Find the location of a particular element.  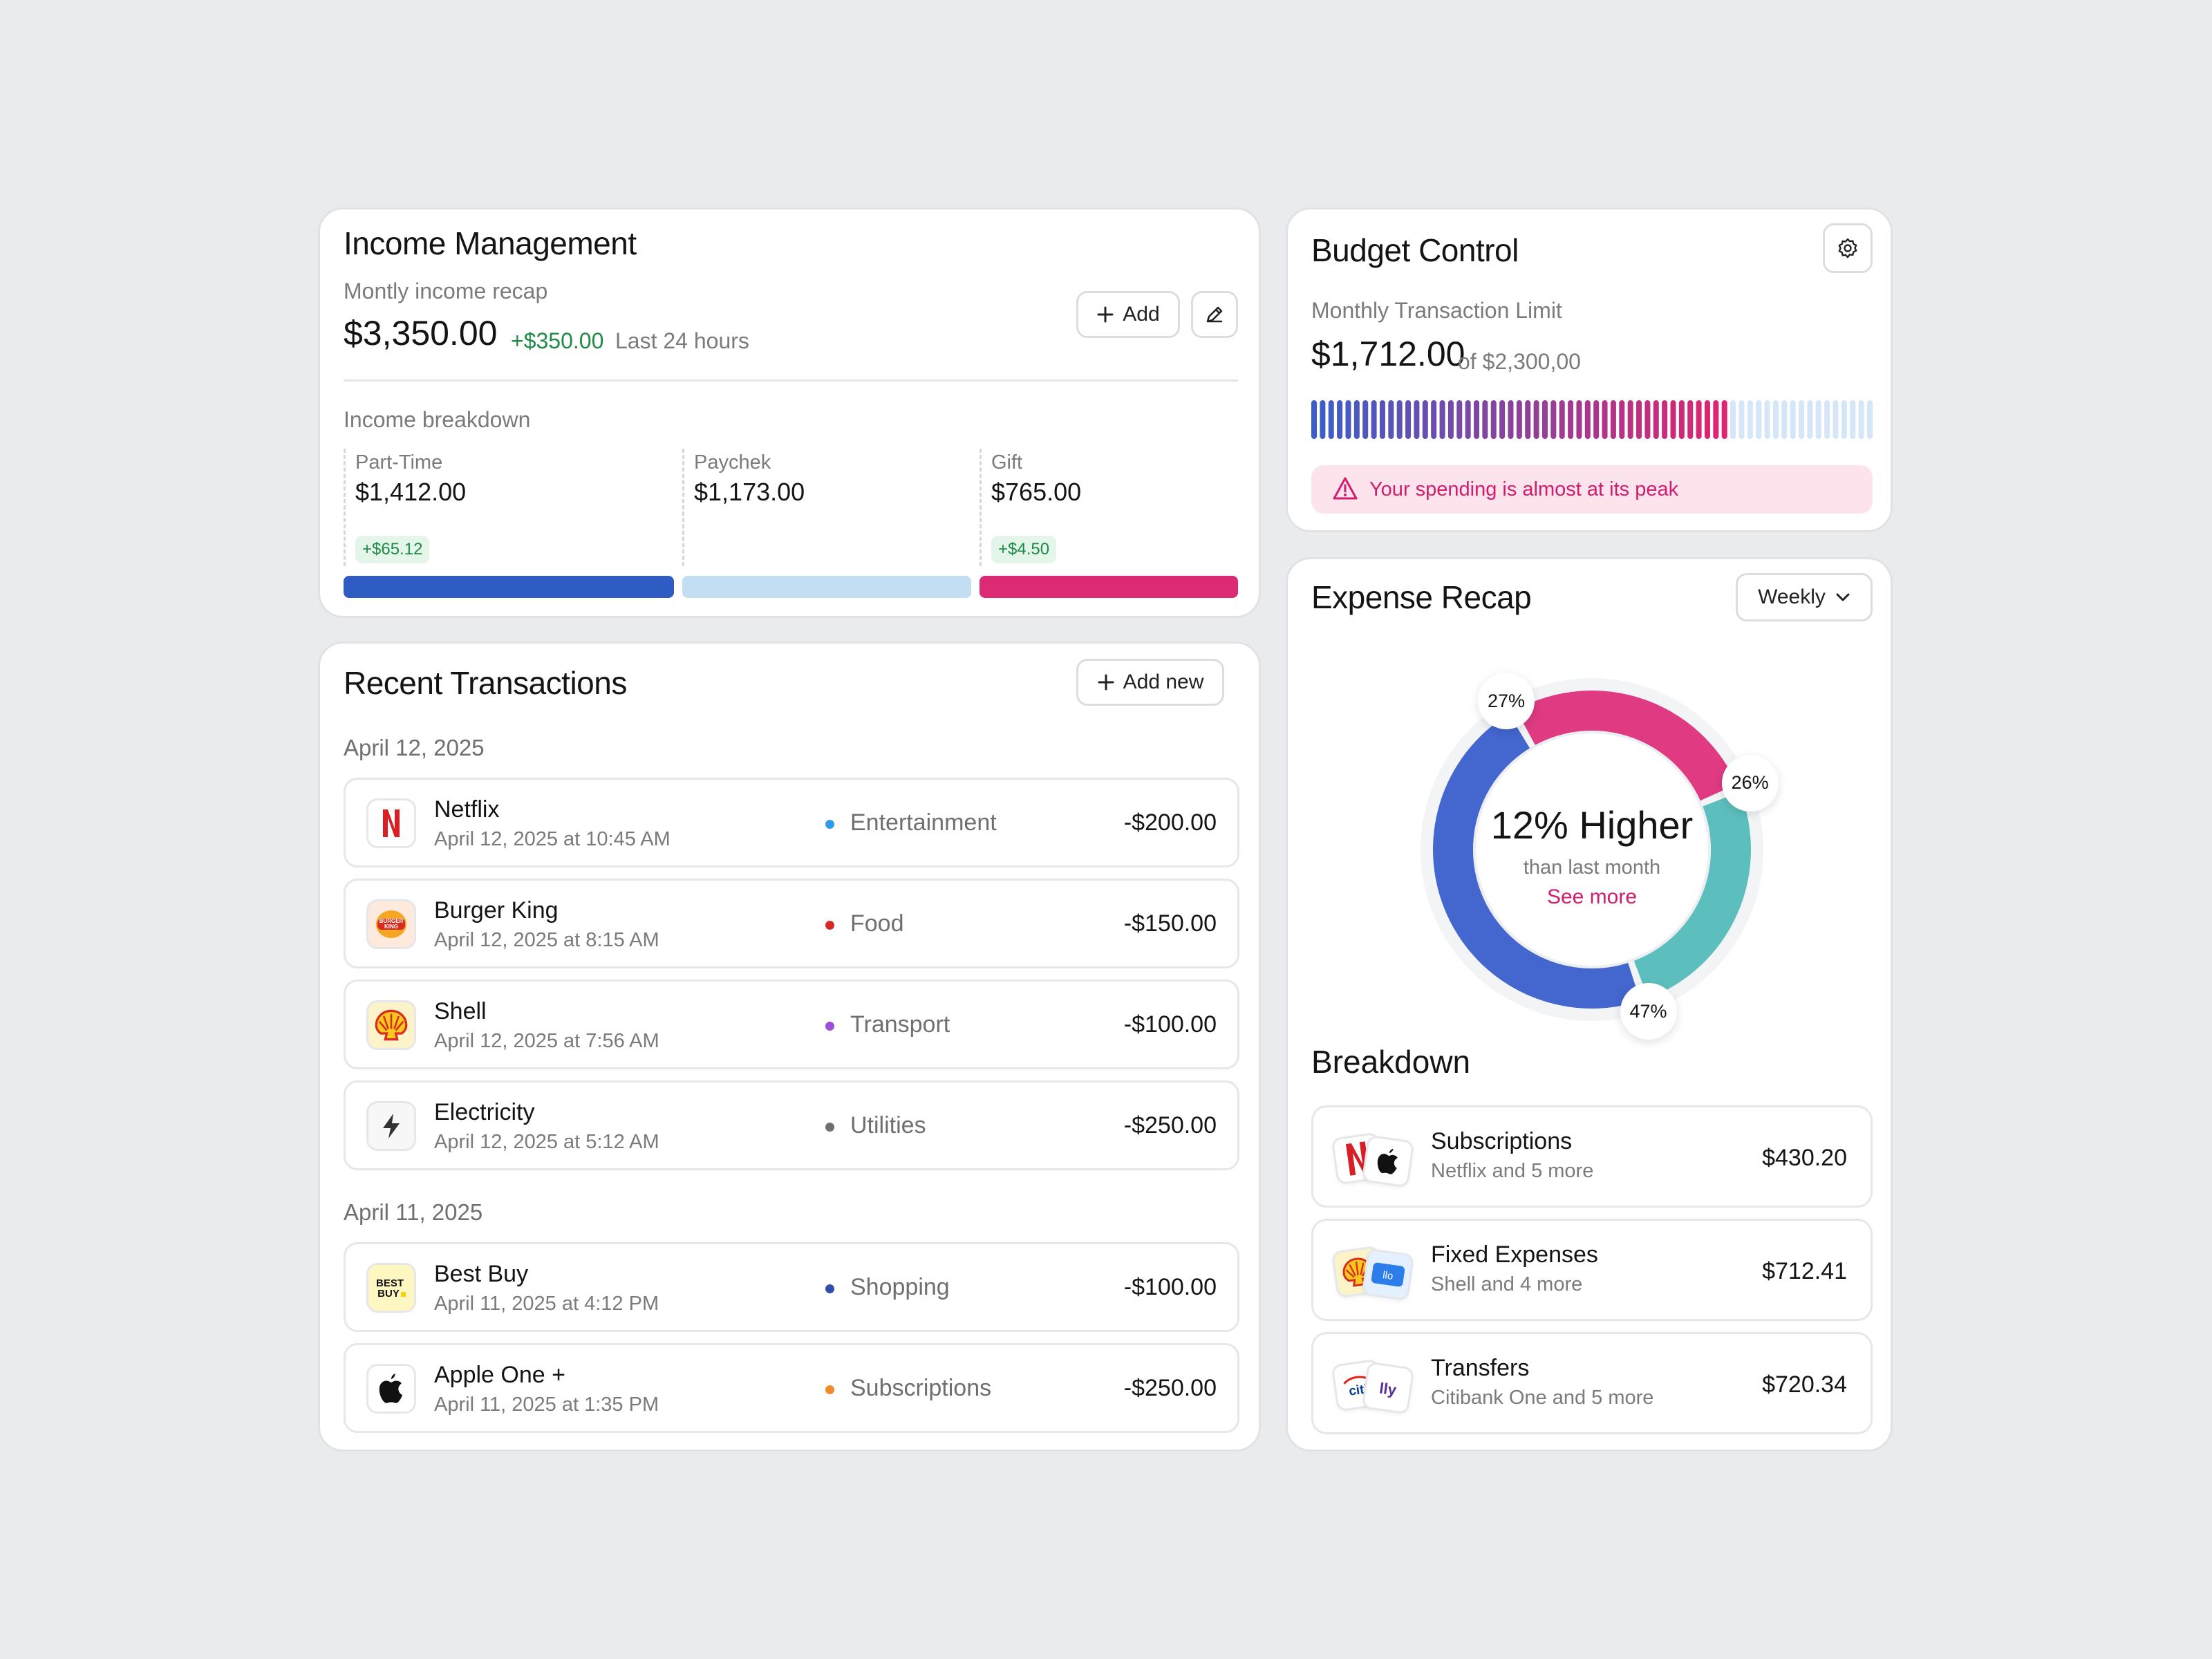

donut-percent-label: 27% is located at coordinates (1507, 701).